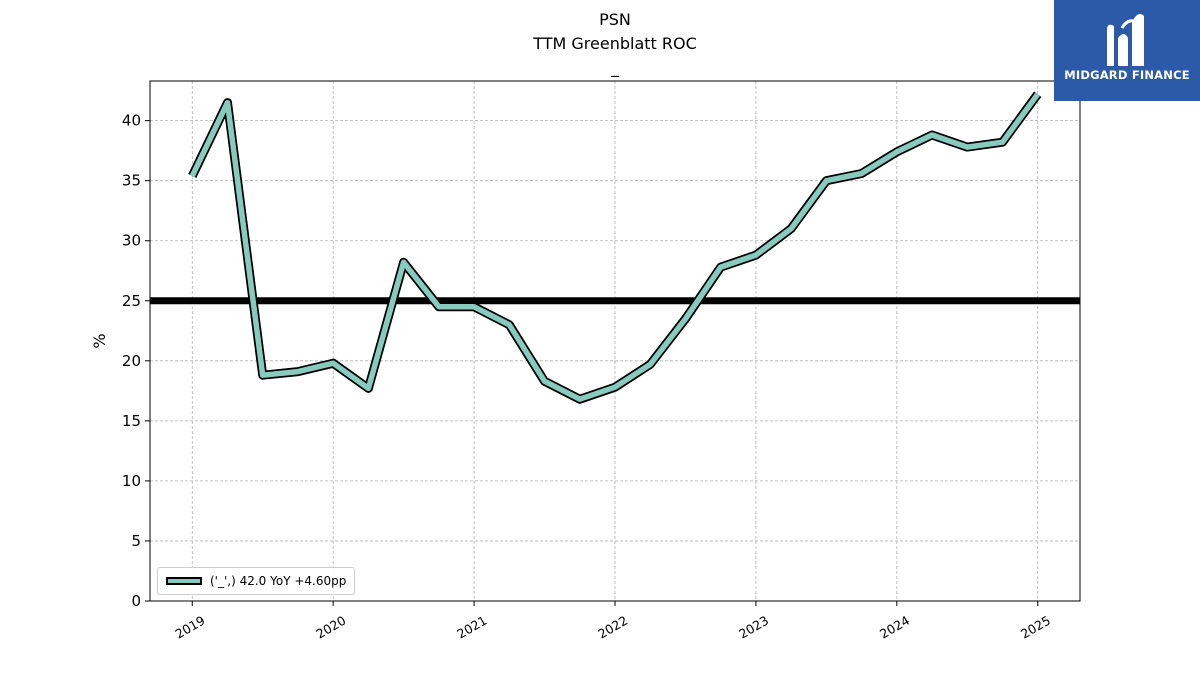  Describe the element at coordinates (753, 627) in the screenshot. I see `x-tick-label: 2023` at that location.